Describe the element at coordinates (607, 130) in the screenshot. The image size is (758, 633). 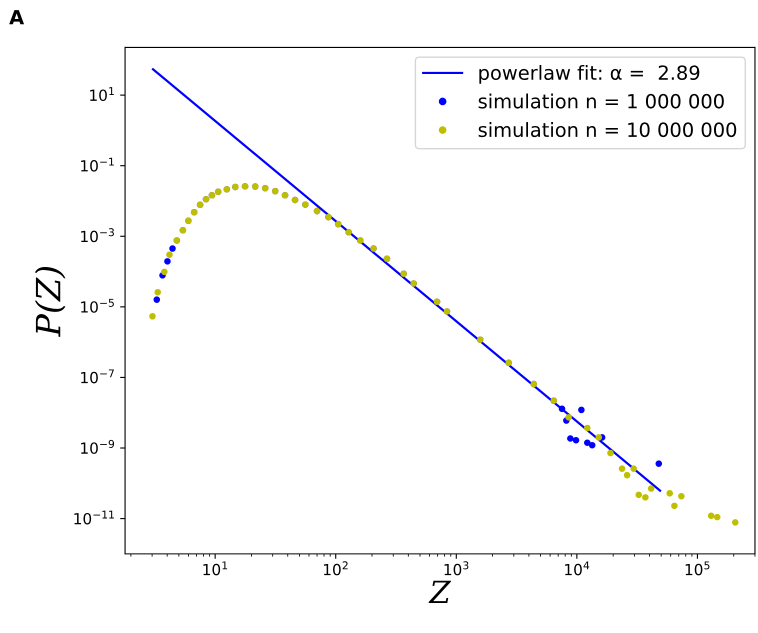
I see `legend-label: simulation n = 10 000 000` at that location.